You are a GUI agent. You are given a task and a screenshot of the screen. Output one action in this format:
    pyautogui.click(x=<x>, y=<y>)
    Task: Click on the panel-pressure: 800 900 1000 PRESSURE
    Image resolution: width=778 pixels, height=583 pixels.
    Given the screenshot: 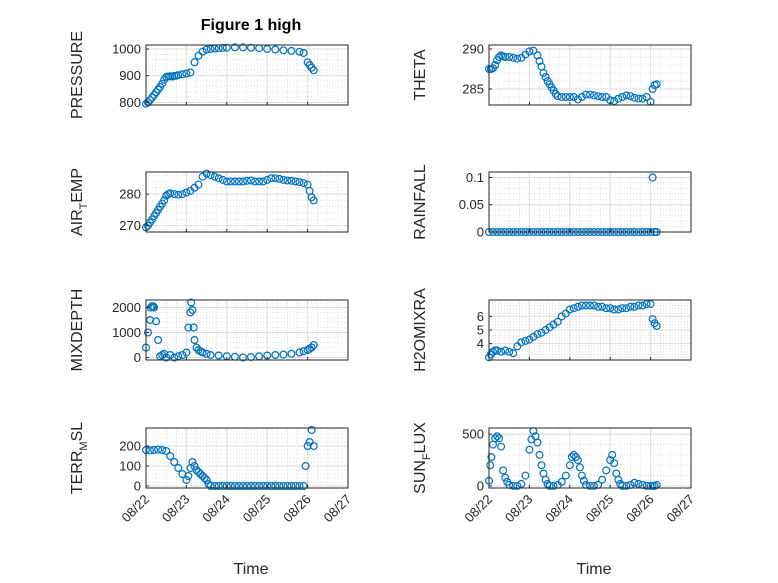 What is the action you would take?
    pyautogui.click(x=209, y=75)
    